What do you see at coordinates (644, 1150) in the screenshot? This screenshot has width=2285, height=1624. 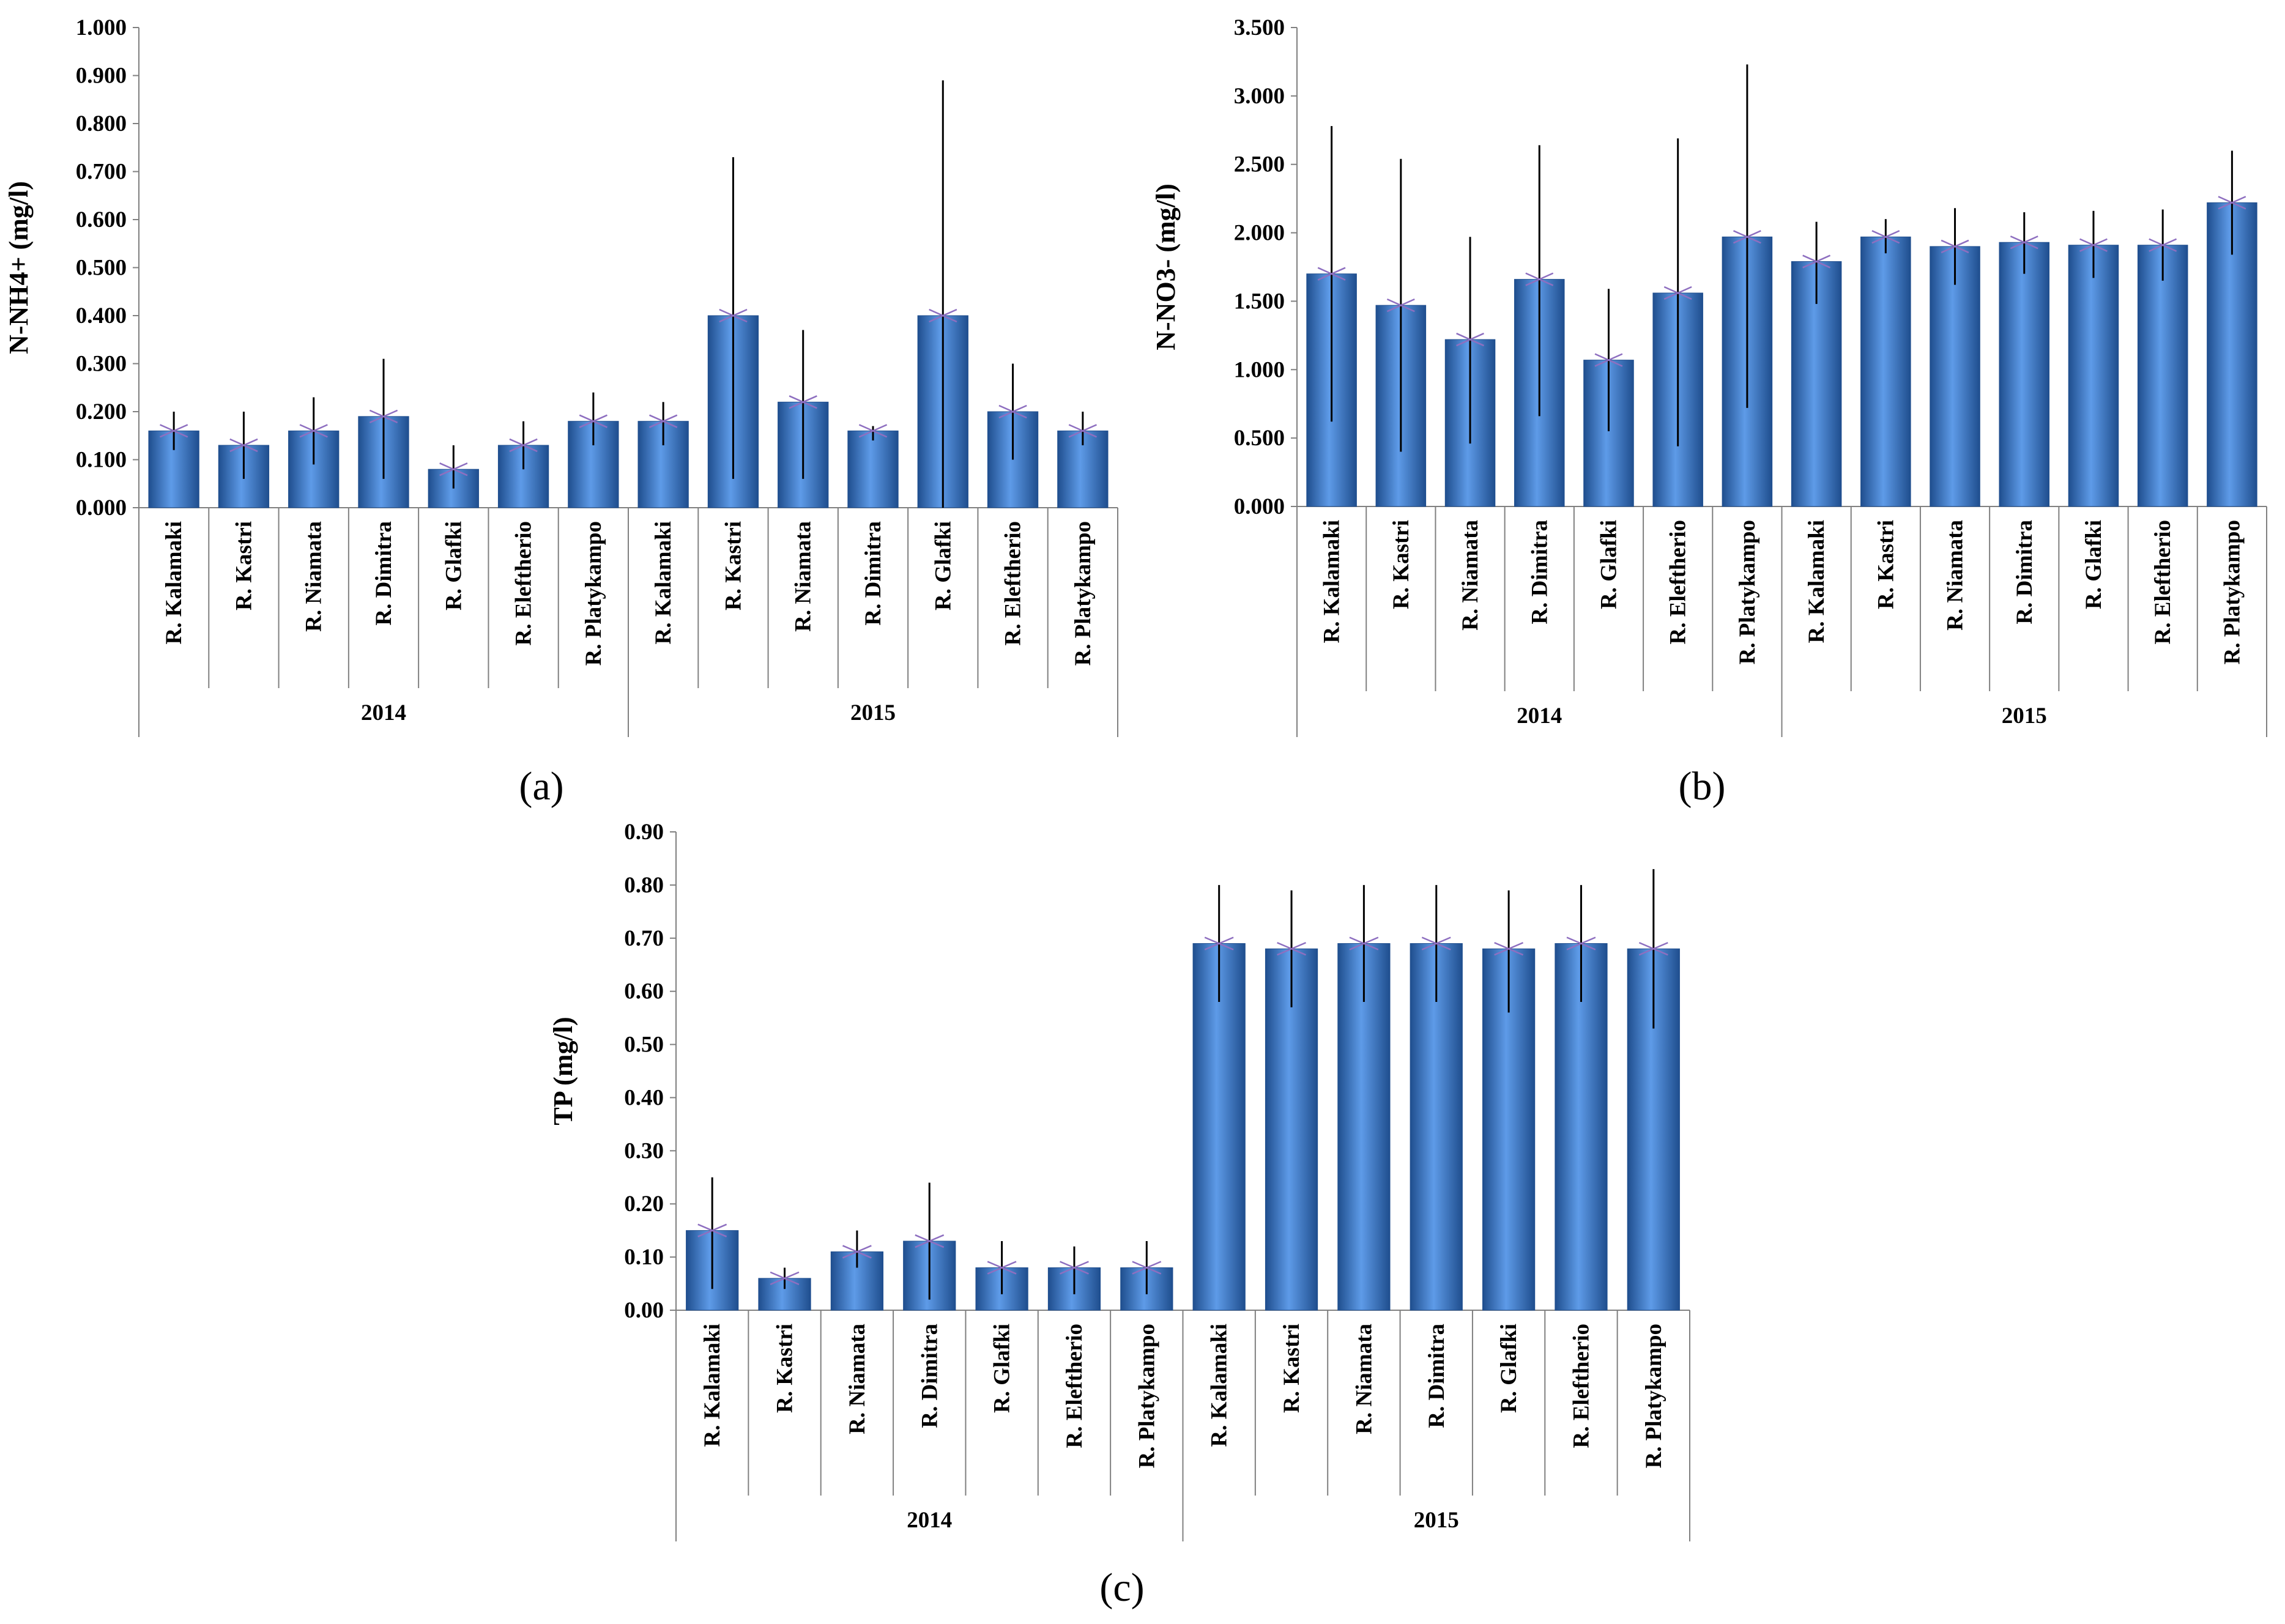 I see `y-tick-label-c: 0.30` at bounding box center [644, 1150].